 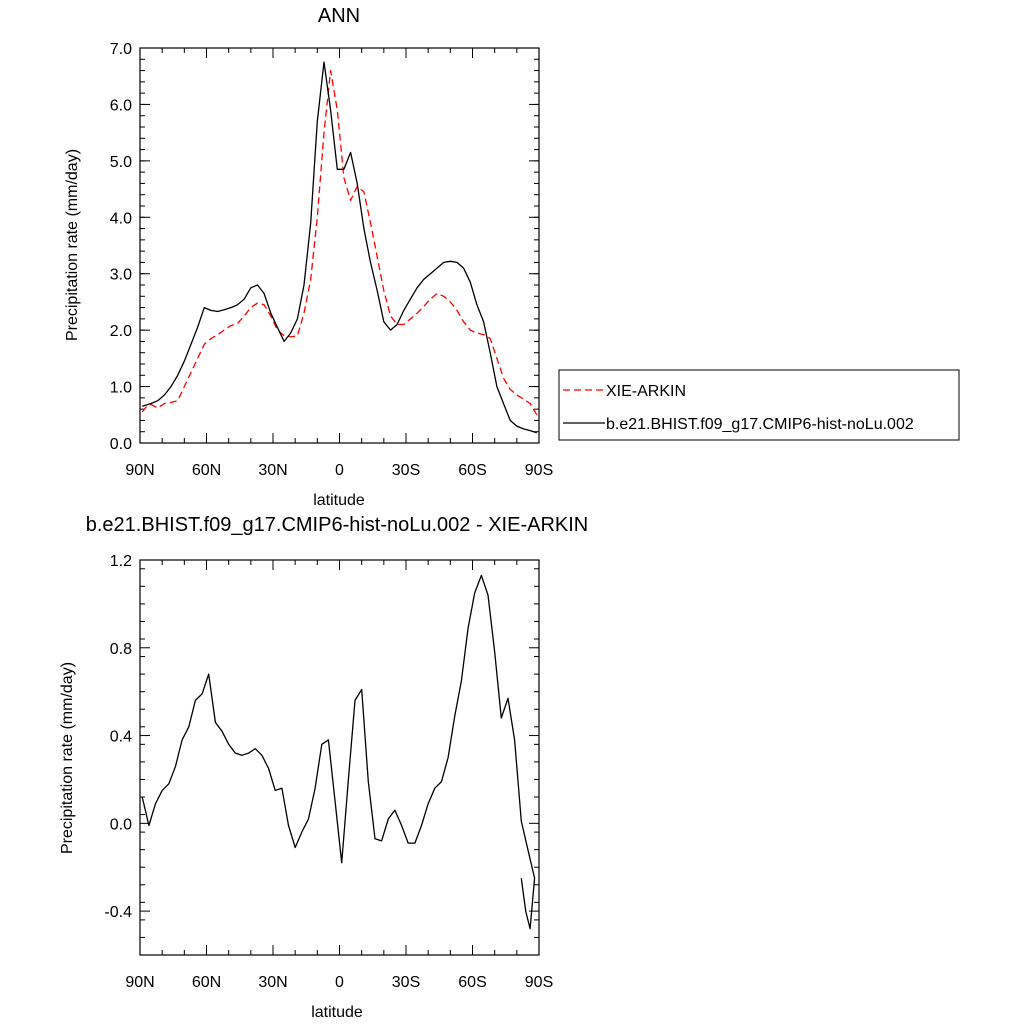 What do you see at coordinates (339, 500) in the screenshot?
I see `top-chart-x-axis-label: latitude` at bounding box center [339, 500].